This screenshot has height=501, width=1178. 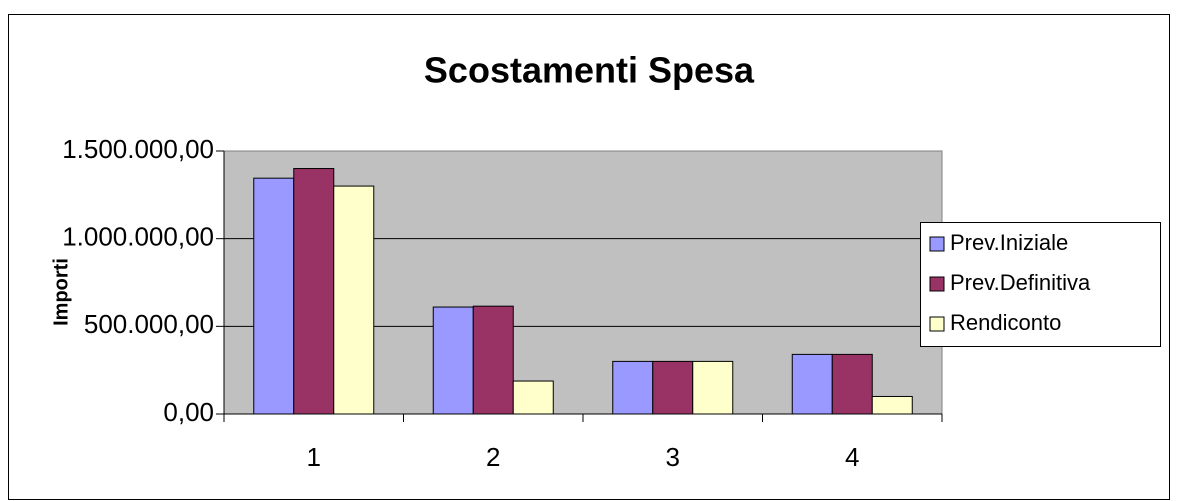 What do you see at coordinates (1020, 282) in the screenshot?
I see `legend-label: Prev.Definitiva` at bounding box center [1020, 282].